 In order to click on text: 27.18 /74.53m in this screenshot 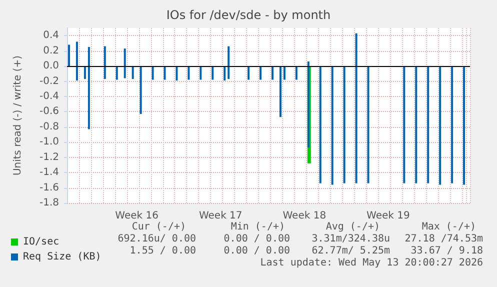, I will do `click(444, 239)`.